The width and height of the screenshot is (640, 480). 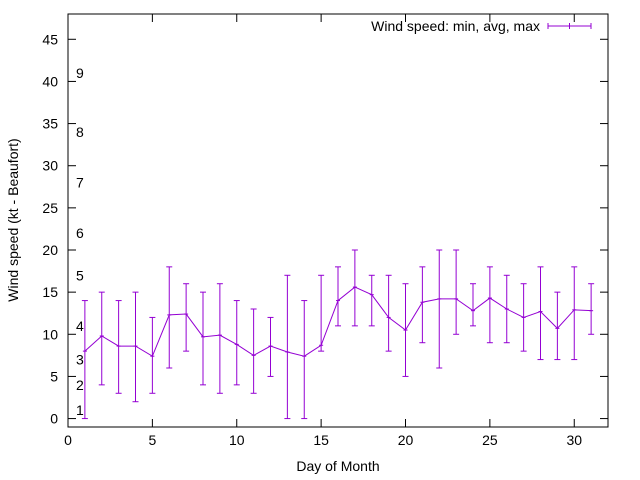 What do you see at coordinates (50, 166) in the screenshot?
I see `y-tick-label: 30` at bounding box center [50, 166].